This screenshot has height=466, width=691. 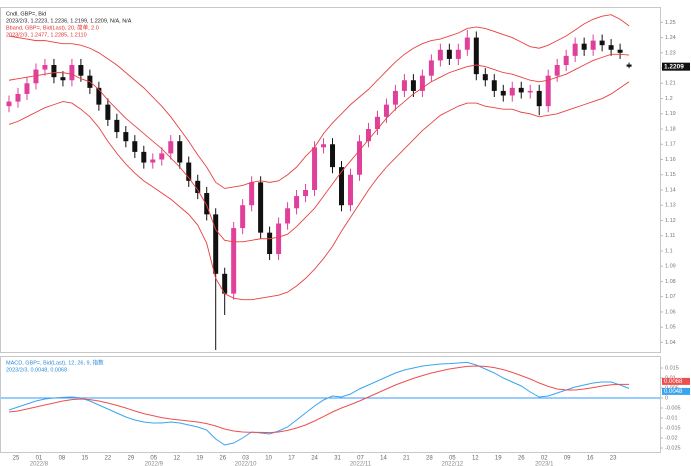 What do you see at coordinates (16, 459) in the screenshot?
I see `x-tick-label: 25` at bounding box center [16, 459].